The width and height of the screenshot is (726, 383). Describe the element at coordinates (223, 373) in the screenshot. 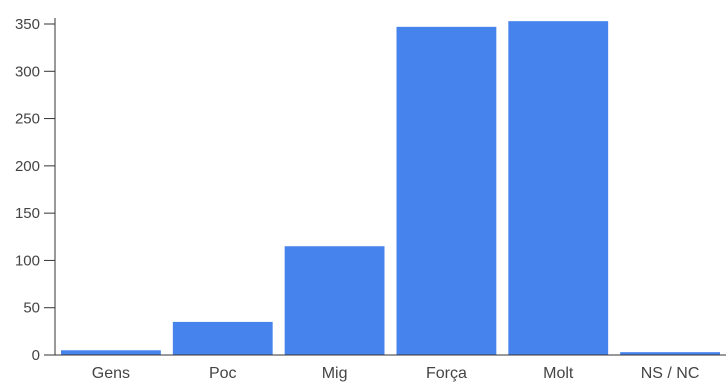

I see `x-category-label: Poc` at that location.